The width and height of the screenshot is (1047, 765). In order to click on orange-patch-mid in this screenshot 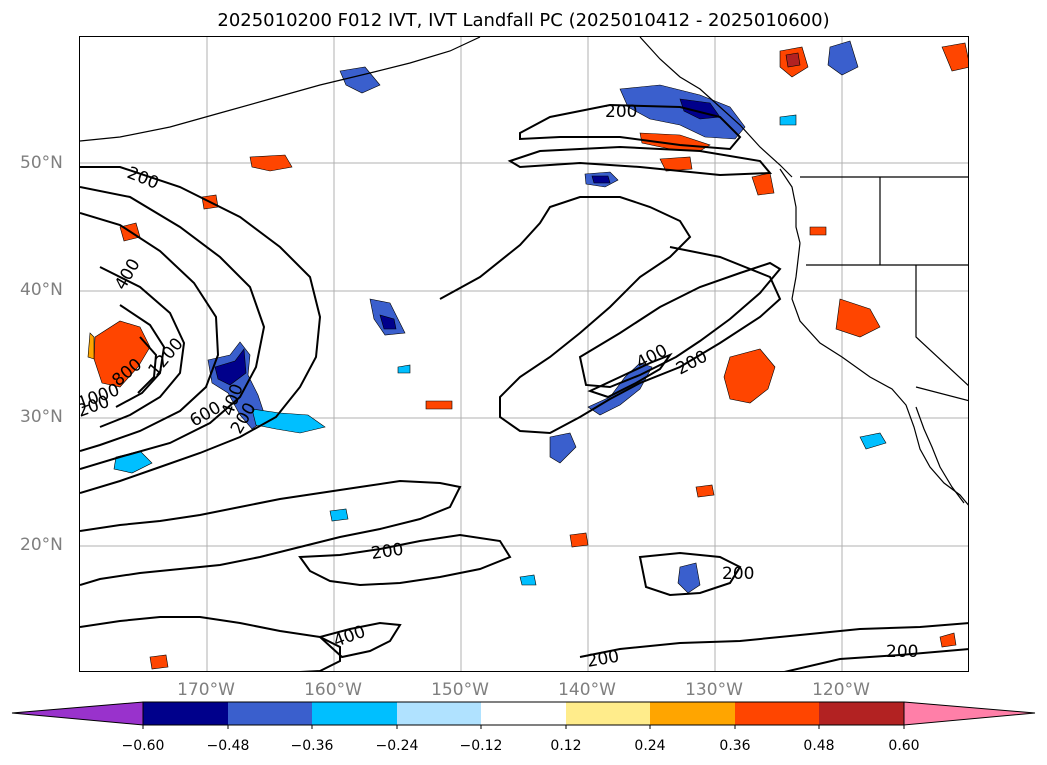, I will do `click(439, 405)`.